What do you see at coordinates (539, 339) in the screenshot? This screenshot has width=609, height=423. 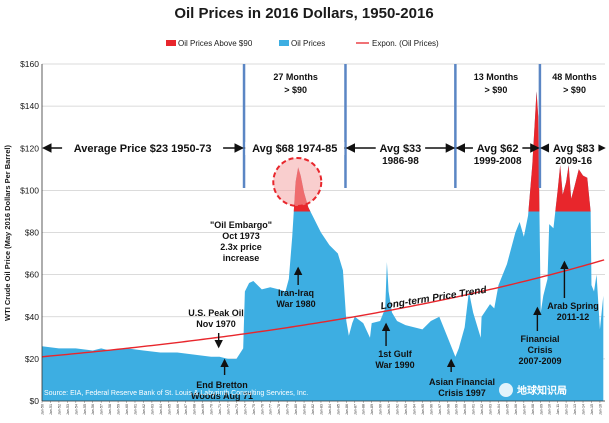 I see `event-financial-crisis: Financial` at bounding box center [539, 339].